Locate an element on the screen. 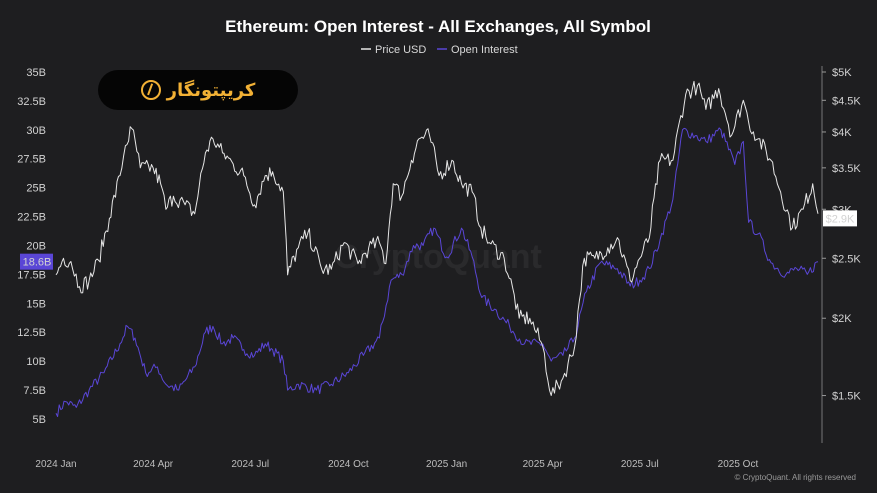  x-tick-label: 2024 Apr is located at coordinates (153, 464).